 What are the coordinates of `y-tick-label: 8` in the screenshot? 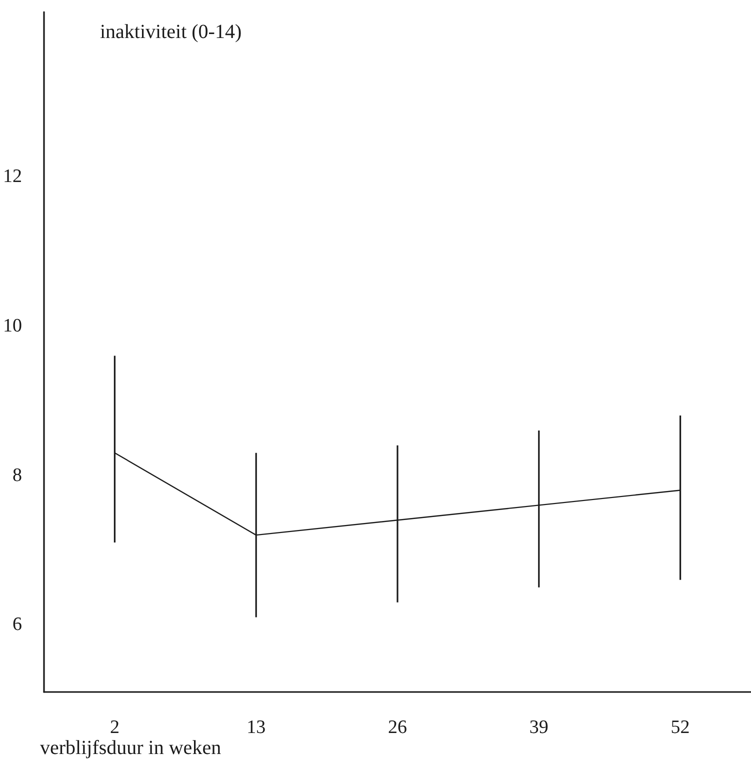 It's located at (17, 475).